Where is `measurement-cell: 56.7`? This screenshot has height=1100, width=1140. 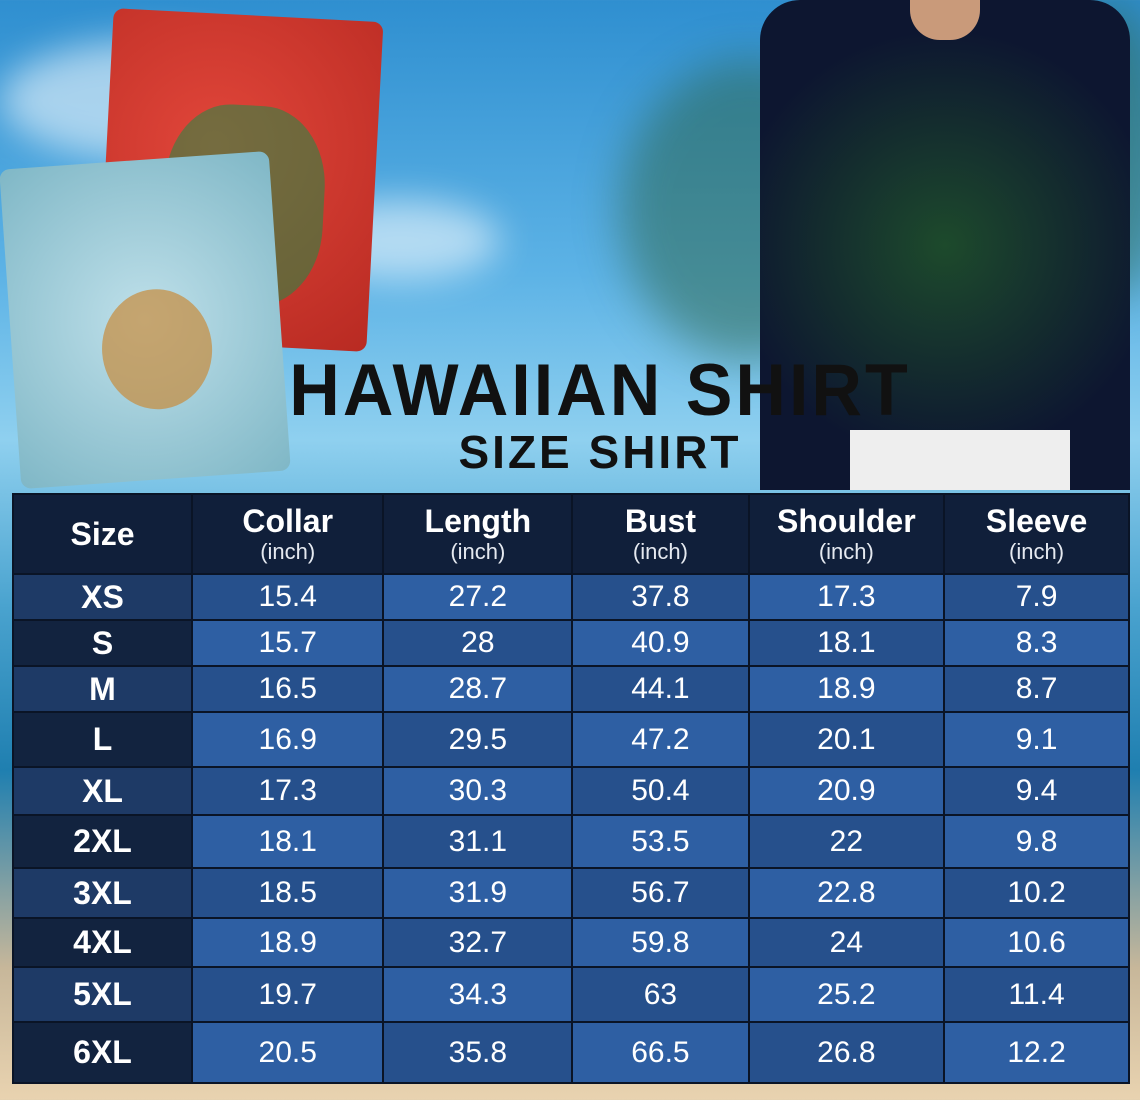
measurement-cell: 56.7 is located at coordinates (660, 893).